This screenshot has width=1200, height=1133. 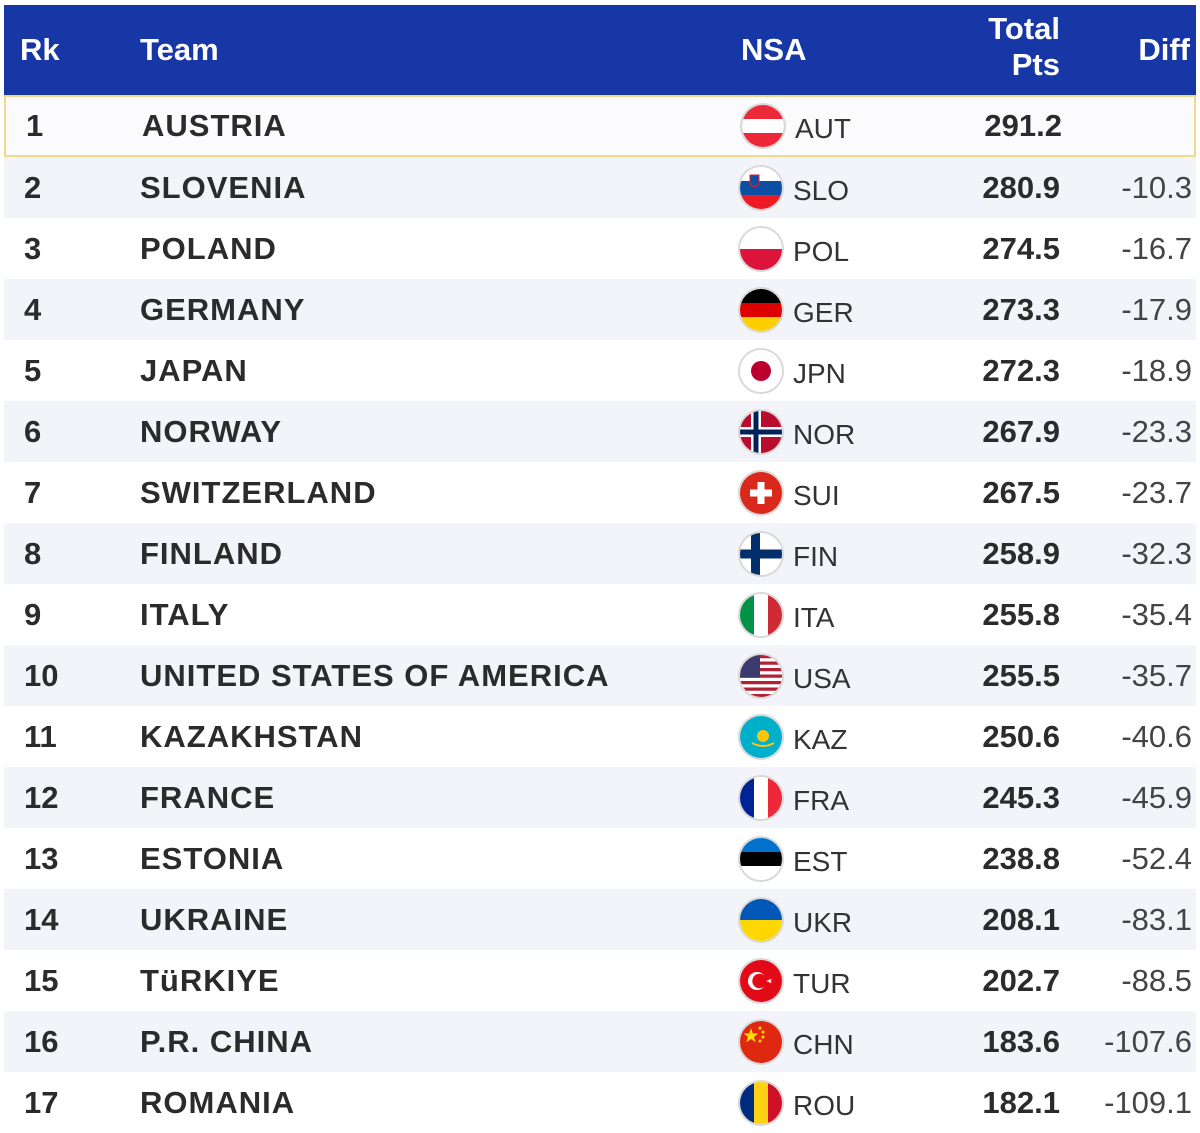 What do you see at coordinates (761, 797) in the screenshot?
I see `france-flag-icon` at bounding box center [761, 797].